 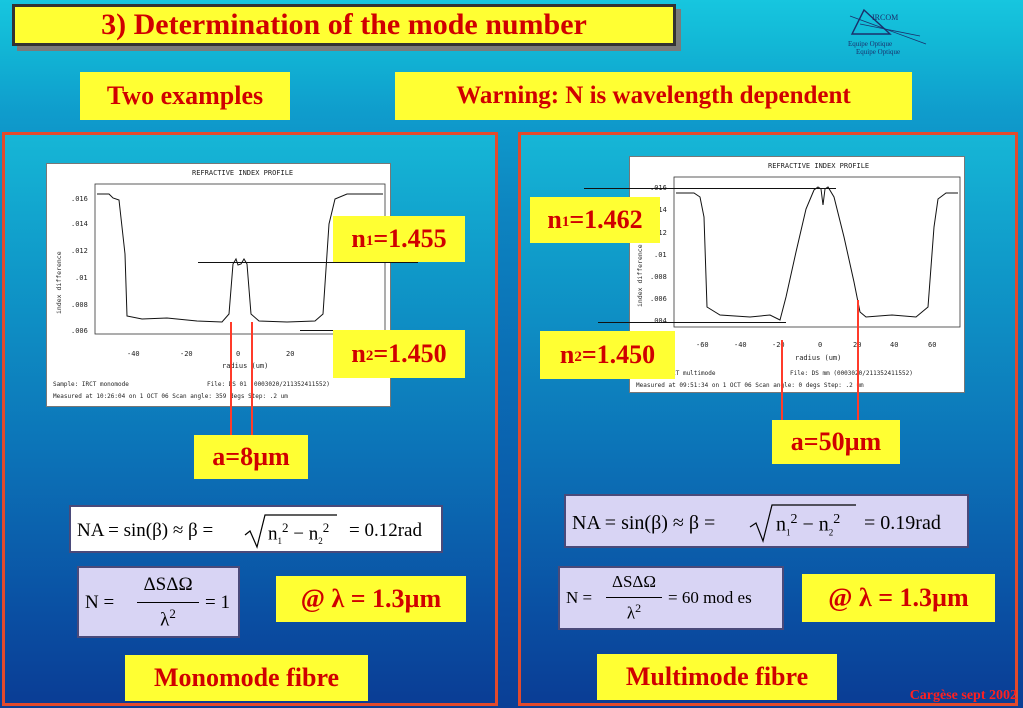 I want to click on right-core-edge-line-left, so click(x=782, y=386).